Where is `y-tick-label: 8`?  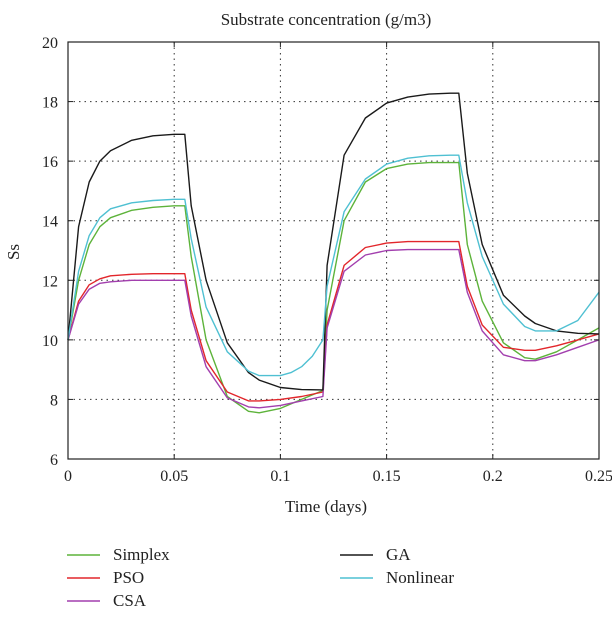 y-tick-label: 8 is located at coordinates (54, 400).